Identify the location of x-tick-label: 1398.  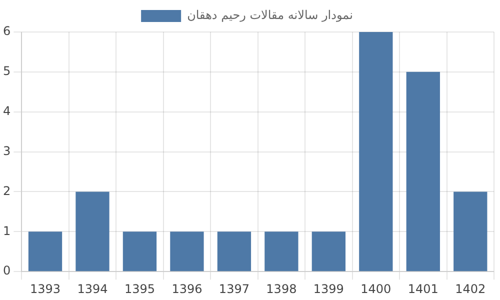
(281, 289).